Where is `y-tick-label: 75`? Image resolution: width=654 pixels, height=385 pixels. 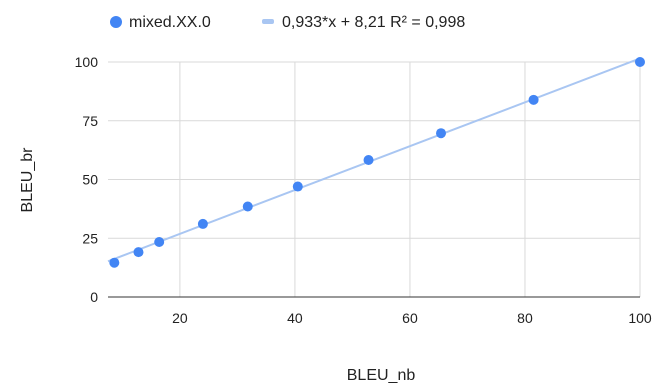
y-tick-label: 75 is located at coordinates (90, 121).